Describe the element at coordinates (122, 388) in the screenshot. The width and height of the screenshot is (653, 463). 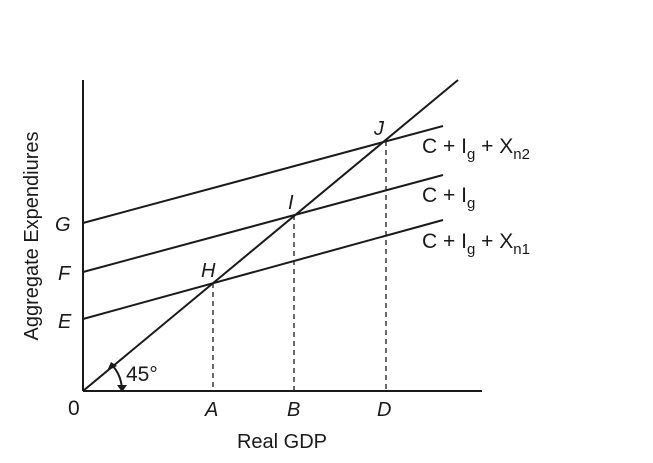
I see `angle-arrow-bottom` at that location.